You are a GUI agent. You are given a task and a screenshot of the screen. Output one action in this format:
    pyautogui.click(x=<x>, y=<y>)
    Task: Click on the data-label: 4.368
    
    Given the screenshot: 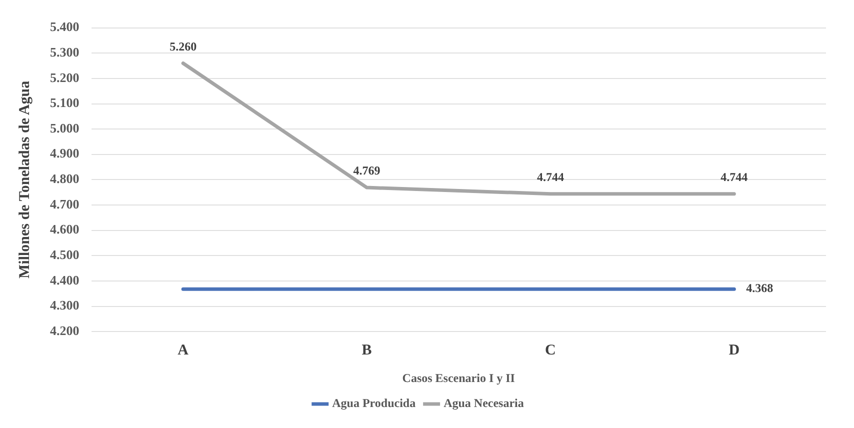 What is the action you would take?
    pyautogui.click(x=760, y=288)
    